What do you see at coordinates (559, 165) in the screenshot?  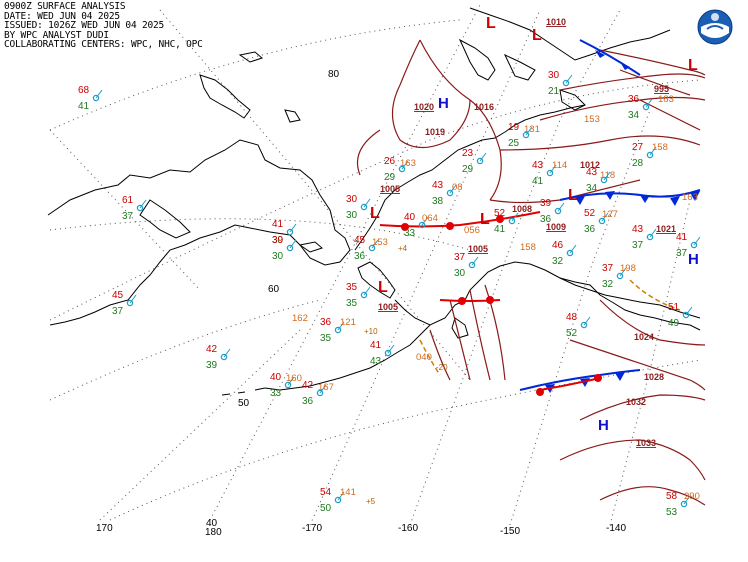 I see `pressure-code: 114` at bounding box center [559, 165].